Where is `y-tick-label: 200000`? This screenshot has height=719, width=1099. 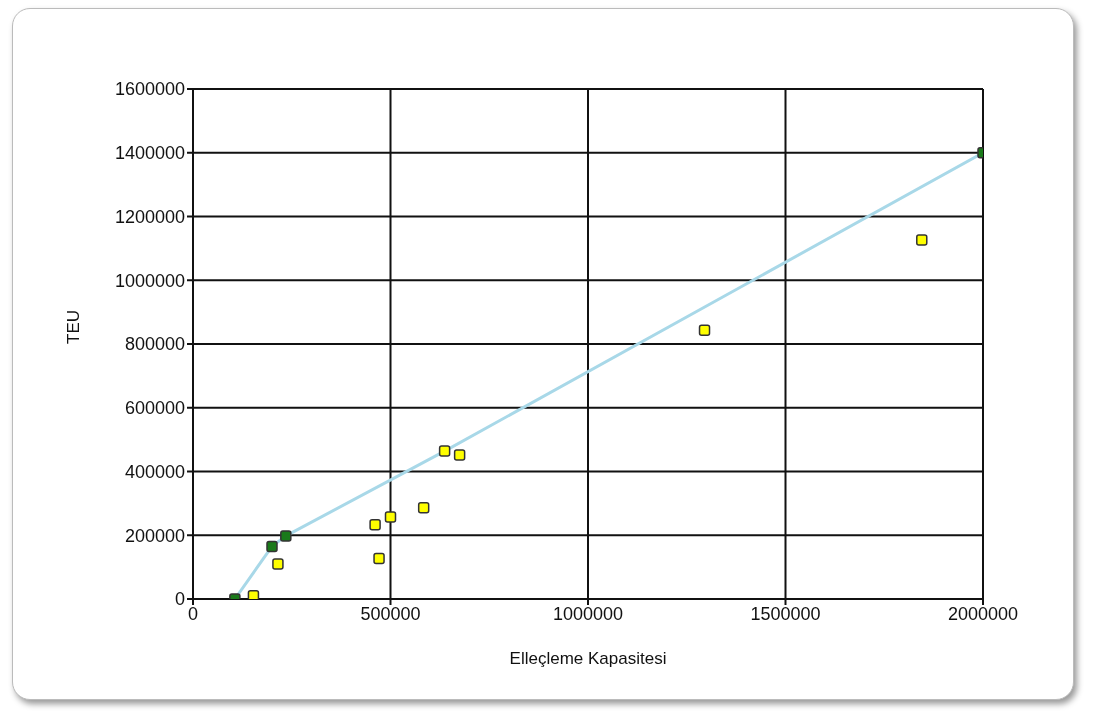
y-tick-label: 200000 is located at coordinates (154, 535).